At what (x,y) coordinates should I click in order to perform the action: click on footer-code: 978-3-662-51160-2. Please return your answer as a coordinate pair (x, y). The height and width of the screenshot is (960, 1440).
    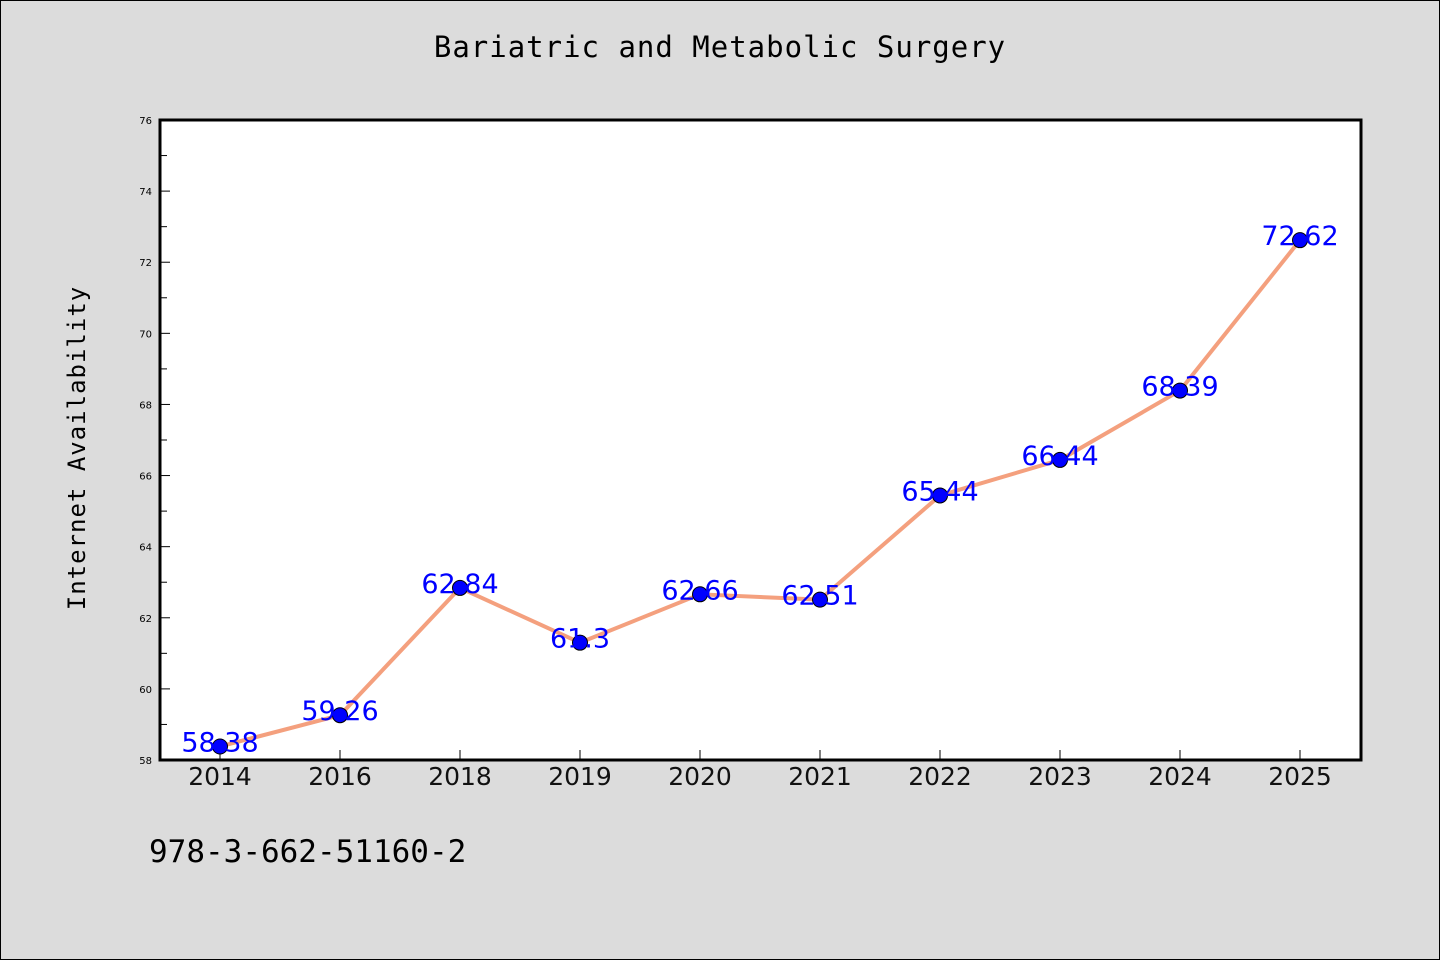
    Looking at the image, I should click on (308, 852).